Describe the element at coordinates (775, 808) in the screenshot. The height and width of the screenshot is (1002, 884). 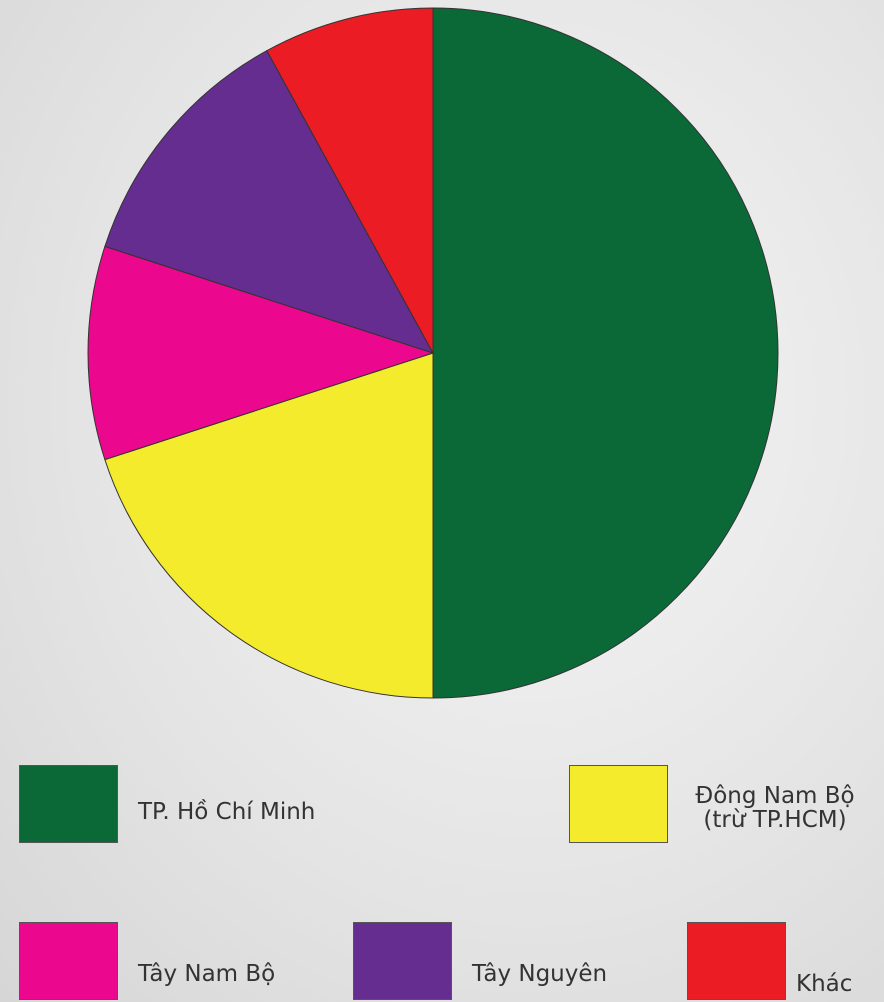
I see `legend-label: Đông Nam Bộ (trừ TP.HCM)` at that location.